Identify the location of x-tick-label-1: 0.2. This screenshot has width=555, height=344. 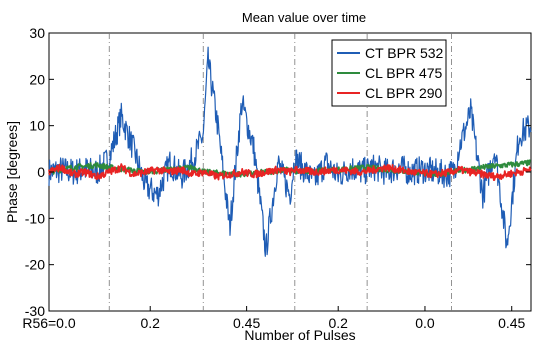
(150, 323).